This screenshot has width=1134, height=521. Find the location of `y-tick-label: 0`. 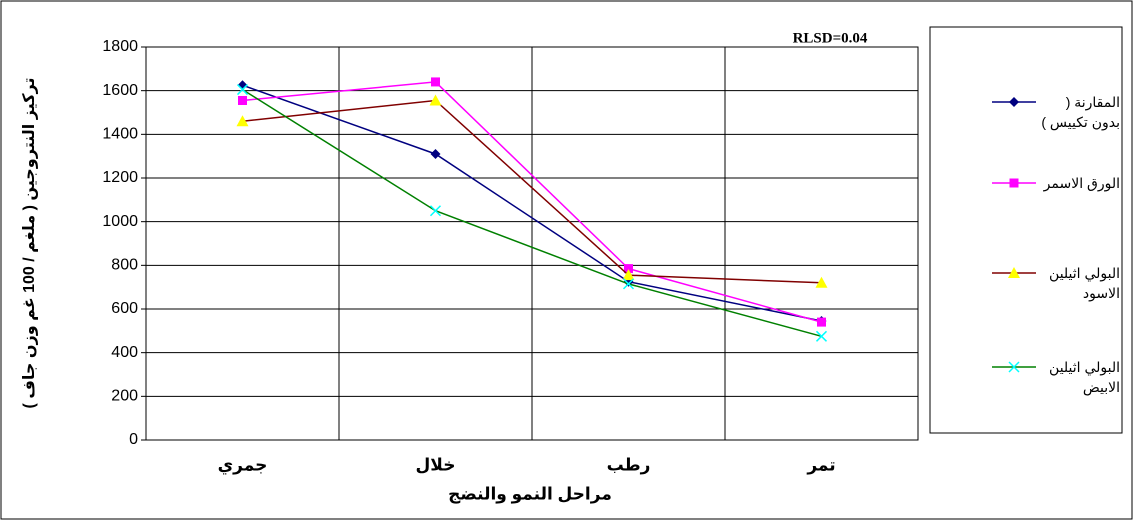

y-tick-label: 0 is located at coordinates (133, 439).